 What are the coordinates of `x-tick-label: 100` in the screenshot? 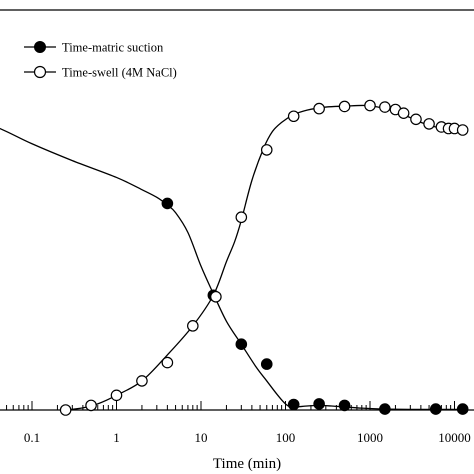 It's located at (286, 437).